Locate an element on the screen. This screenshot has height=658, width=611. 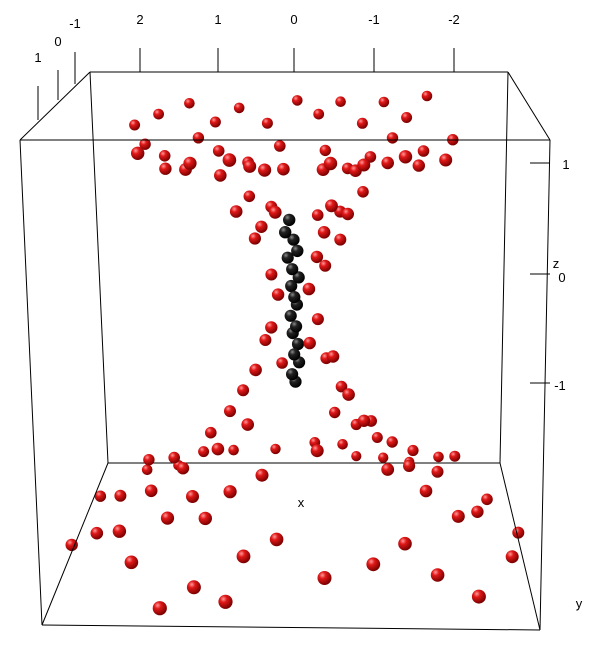
z-axis-label: z is located at coordinates (556, 263).